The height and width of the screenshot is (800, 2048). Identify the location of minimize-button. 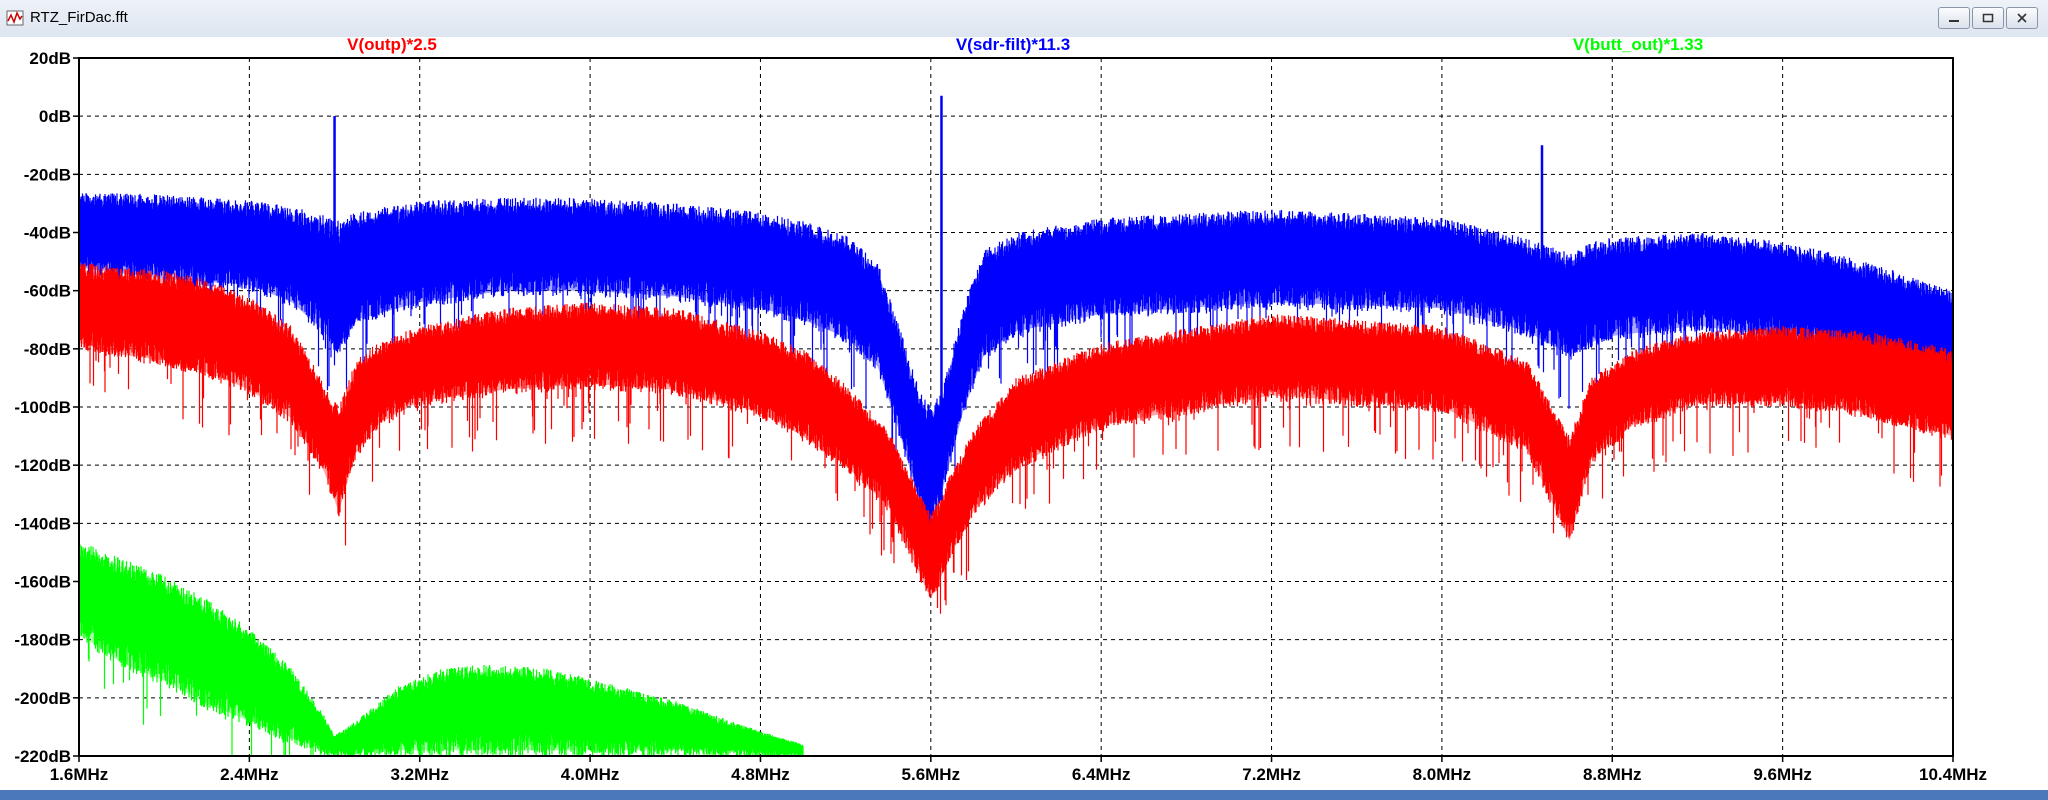
(1954, 18).